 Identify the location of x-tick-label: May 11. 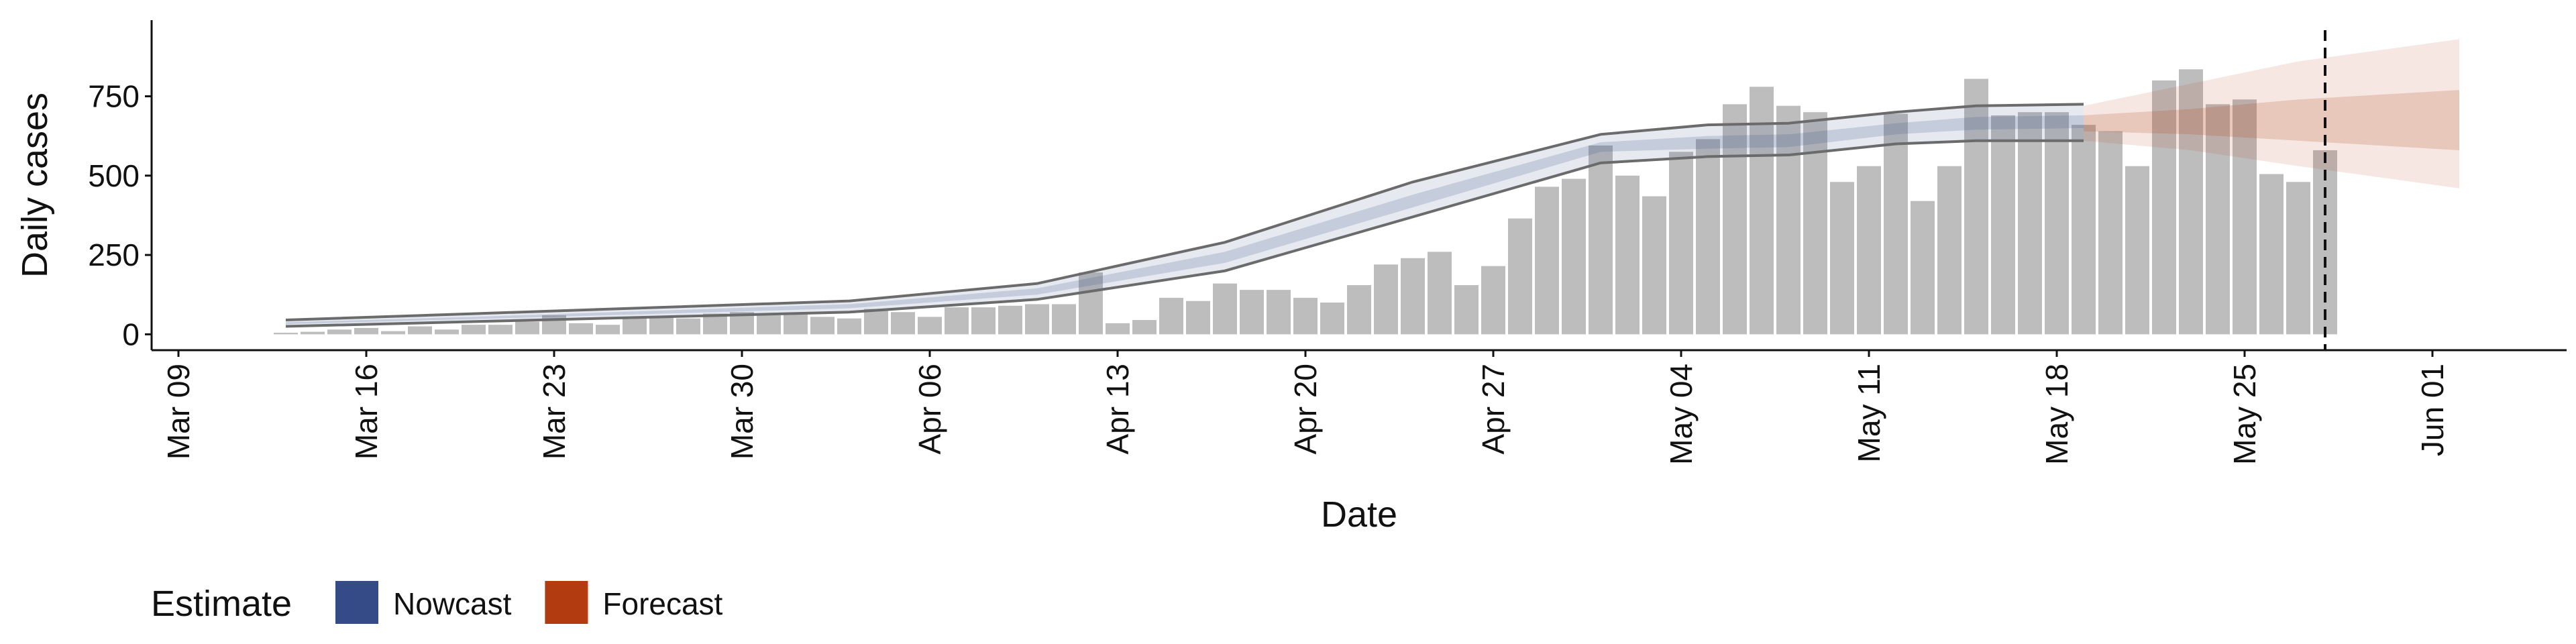
(1868, 413).